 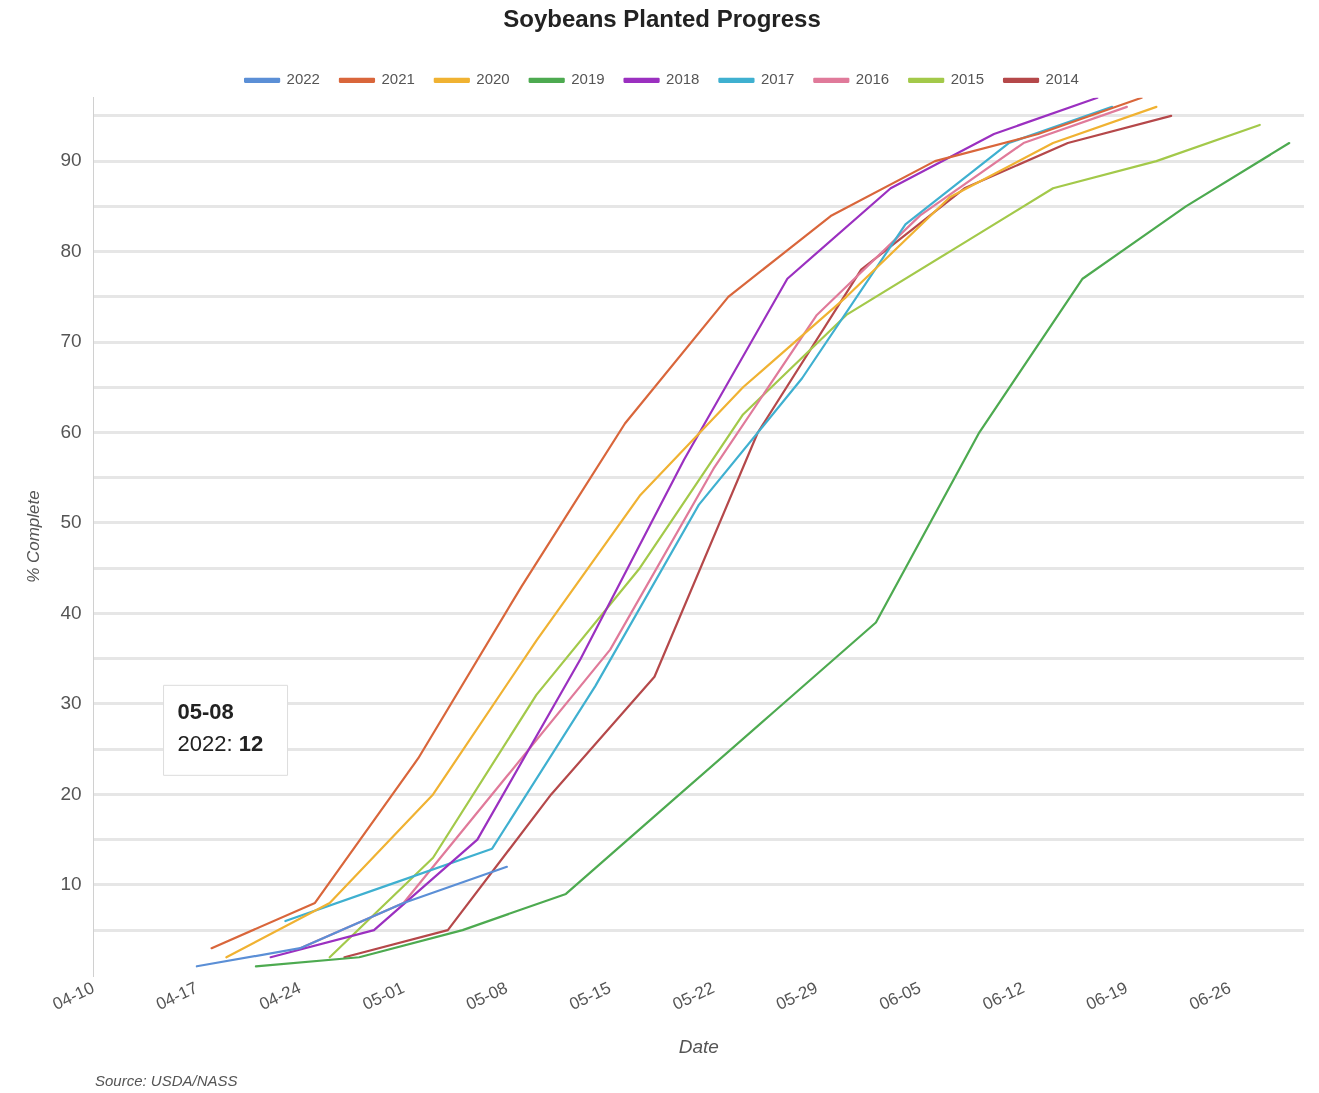 I want to click on legend-label: 2016, so click(x=872, y=79).